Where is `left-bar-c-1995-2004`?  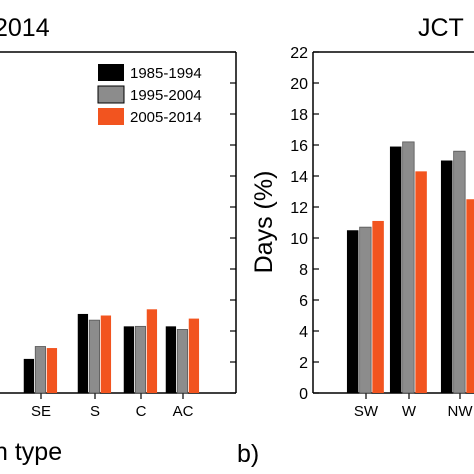 left-bar-c-1995-2004 is located at coordinates (140, 359).